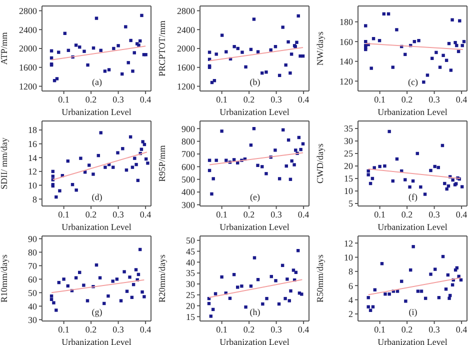  Describe the element at coordinates (347, 81) in the screenshot. I see `y-tick-label: 120` at that location.